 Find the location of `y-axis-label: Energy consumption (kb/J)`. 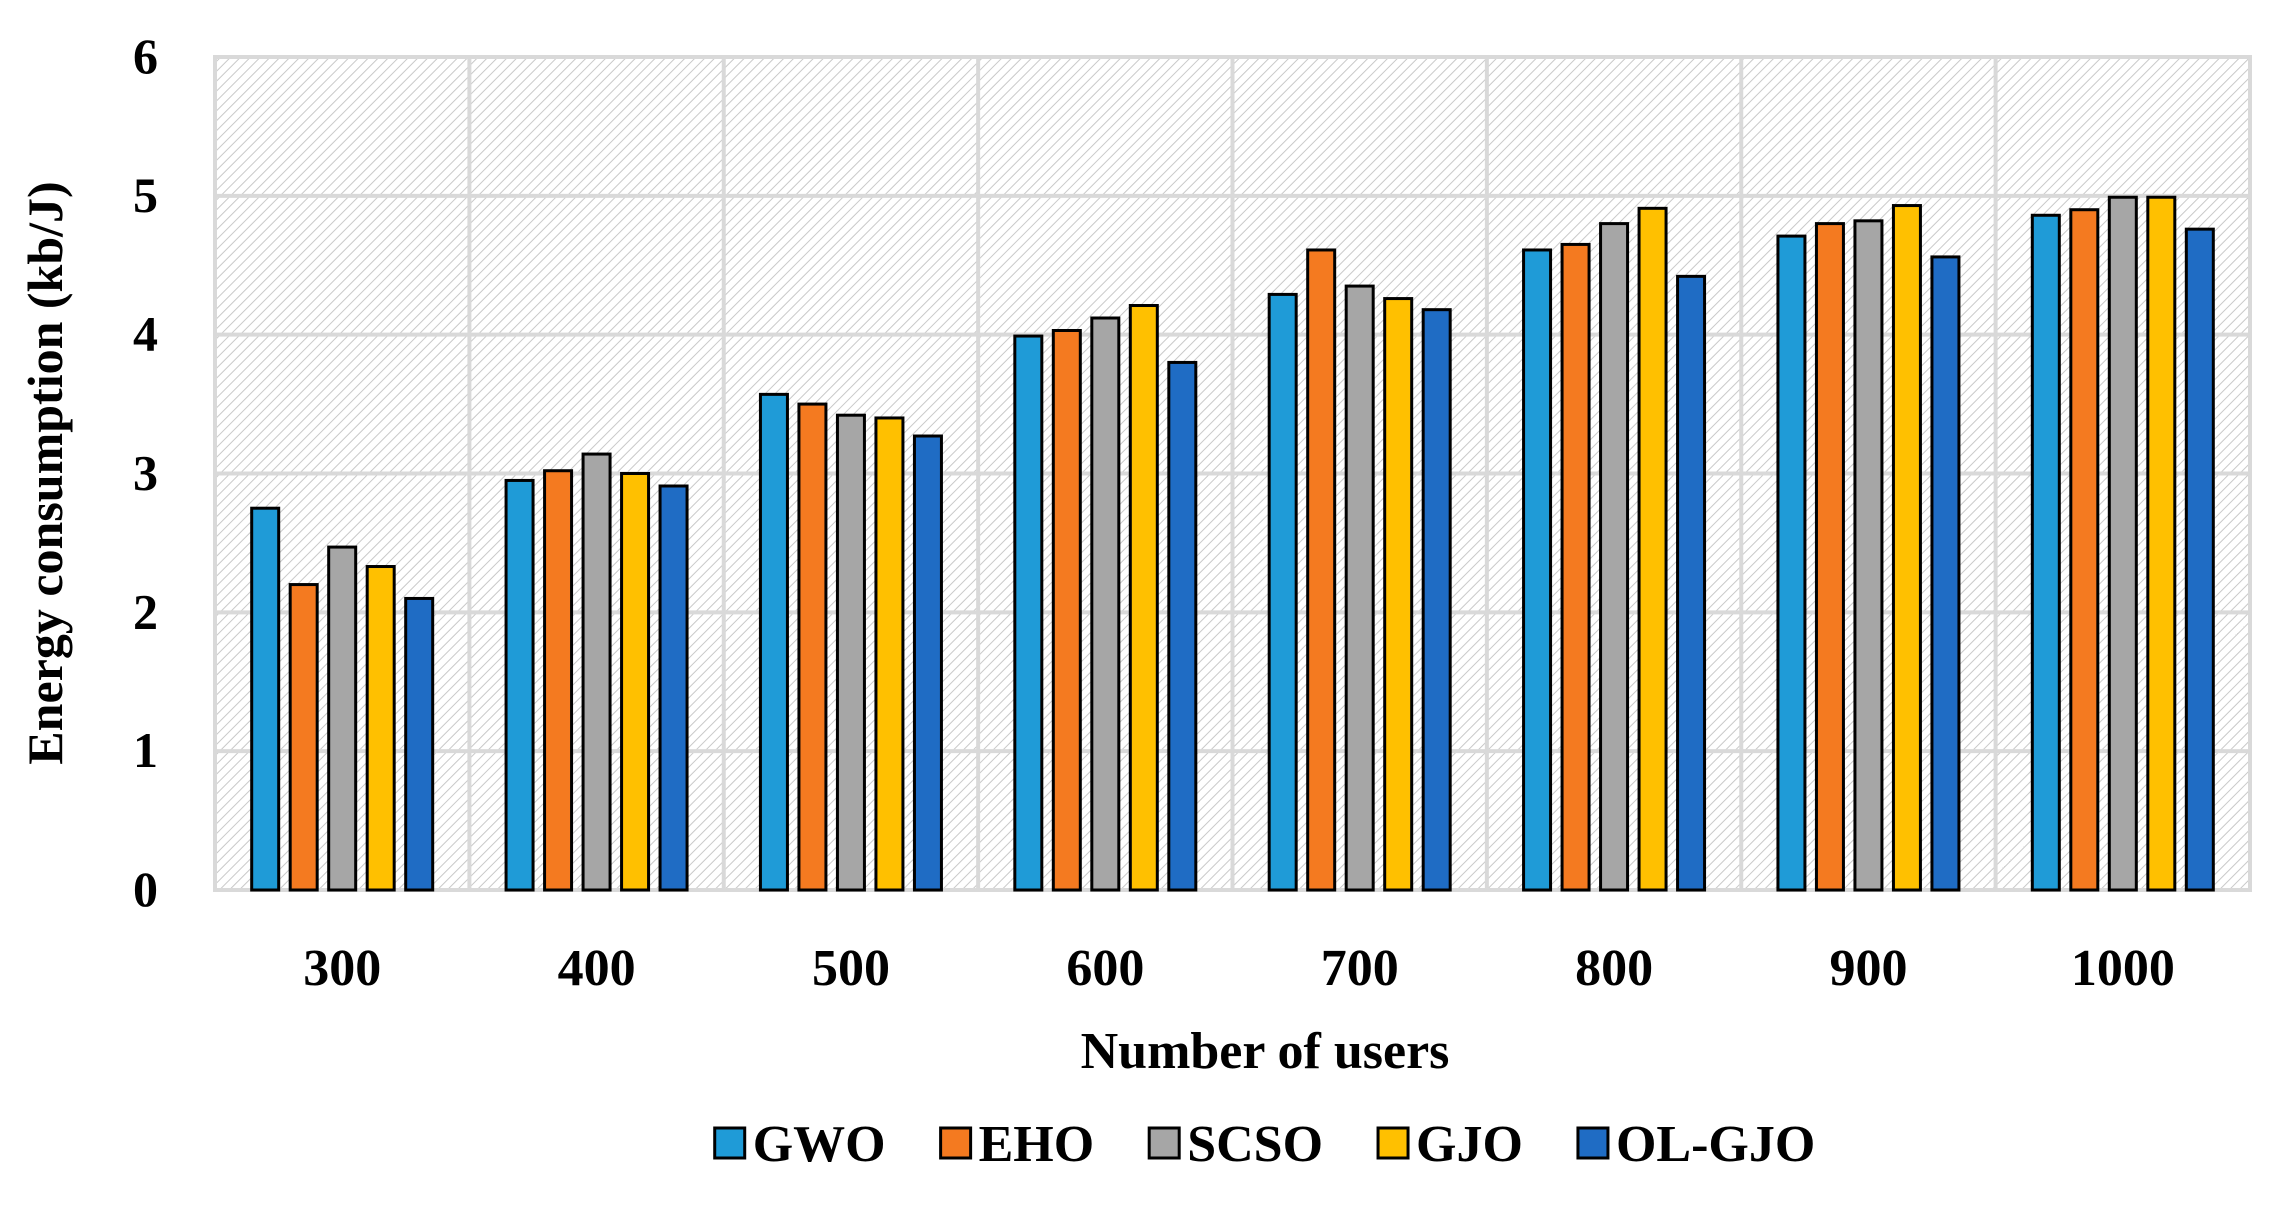

y-axis-label: Energy consumption (kb/J) is located at coordinates (45, 472).